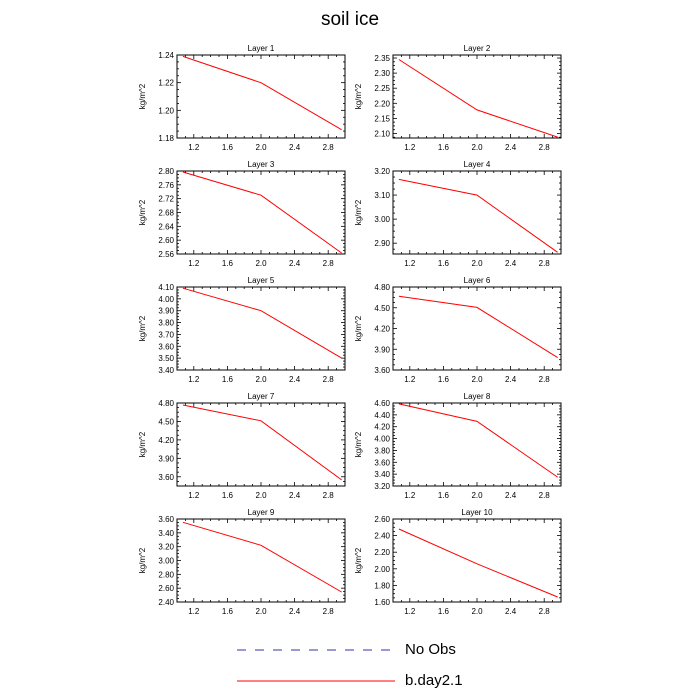 Image resolution: width=700 pixels, height=700 pixels. What do you see at coordinates (166, 254) in the screenshot?
I see `y-tick-label: 2.56` at bounding box center [166, 254].